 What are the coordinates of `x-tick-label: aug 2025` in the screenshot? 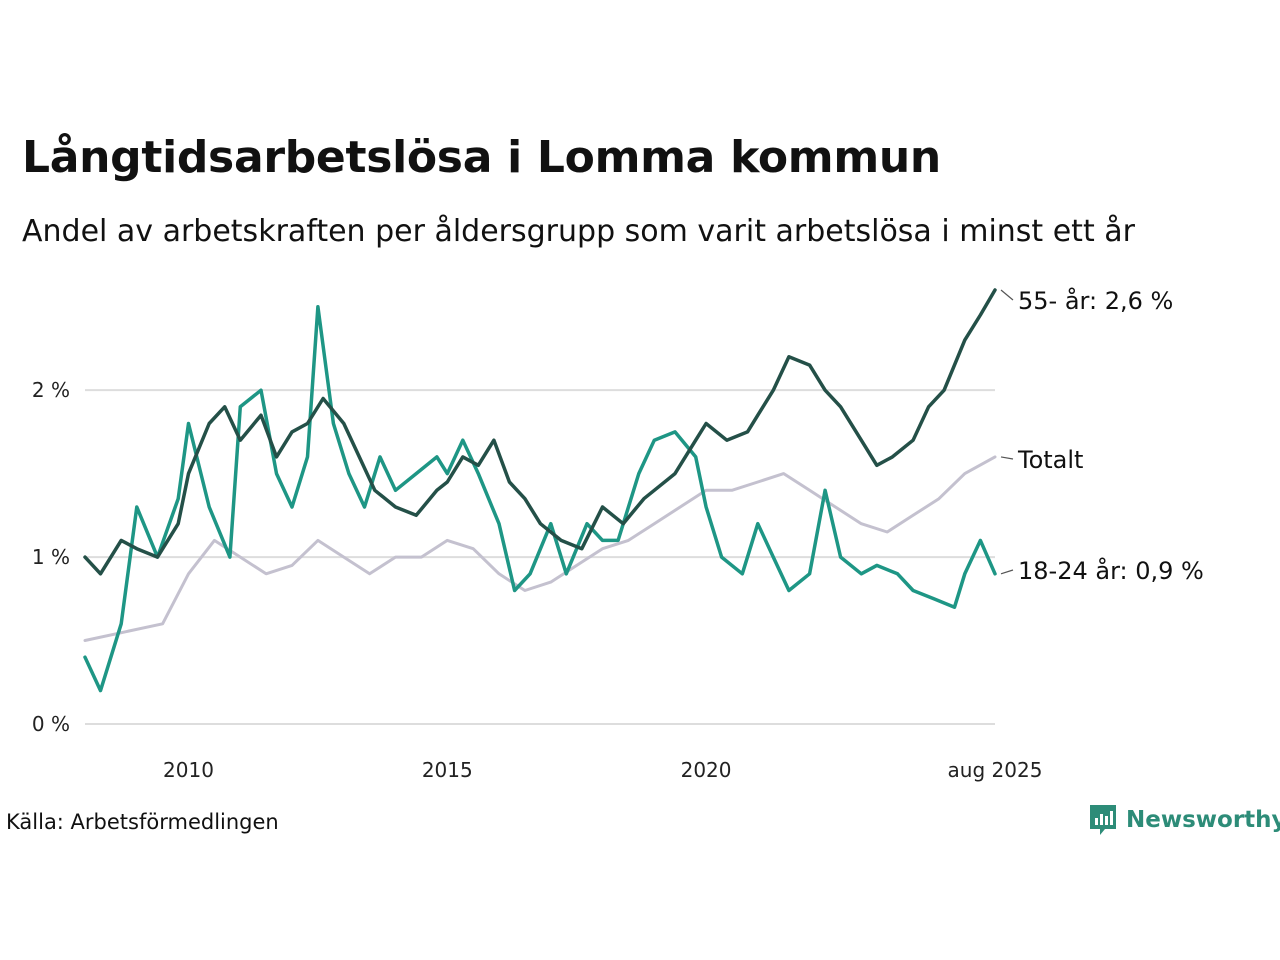 It's located at (995, 770).